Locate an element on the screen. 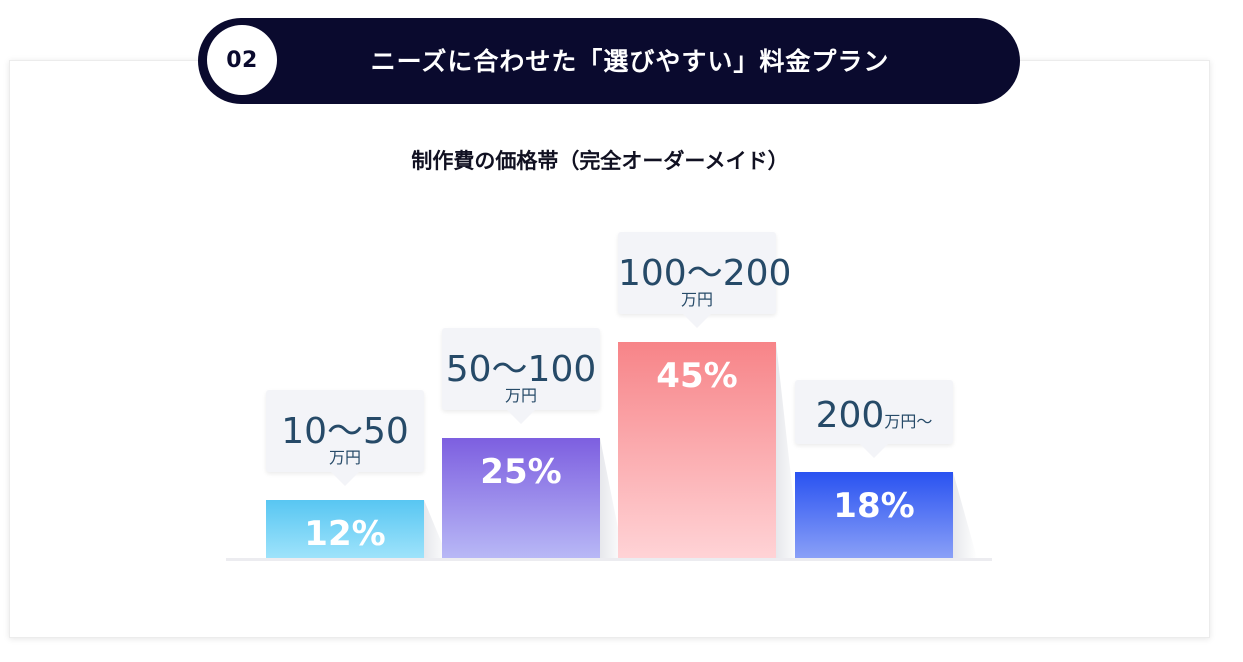 This screenshot has height=662, width=1243. section-title: ニーズに合わせた「選びやすい」料金プラン is located at coordinates (630, 61).